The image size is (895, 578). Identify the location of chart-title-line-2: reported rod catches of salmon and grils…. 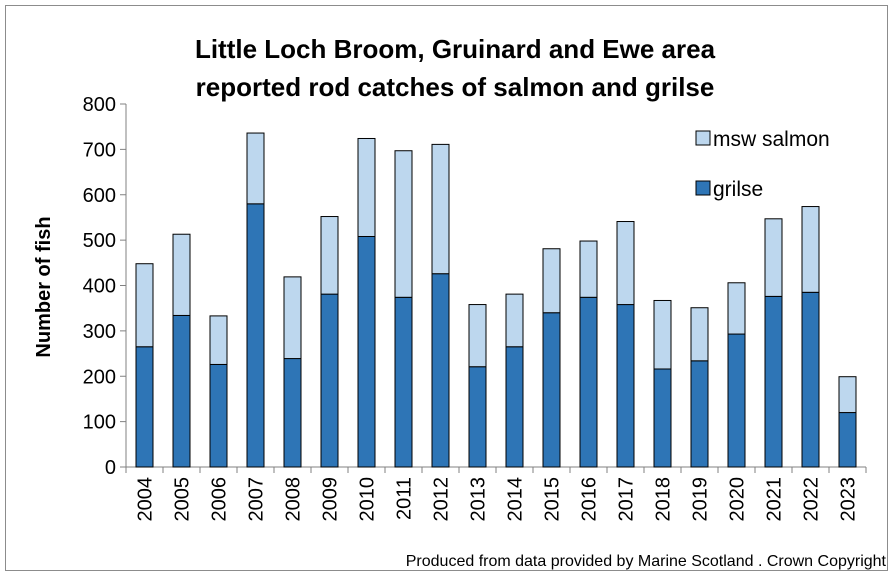
(455, 87).